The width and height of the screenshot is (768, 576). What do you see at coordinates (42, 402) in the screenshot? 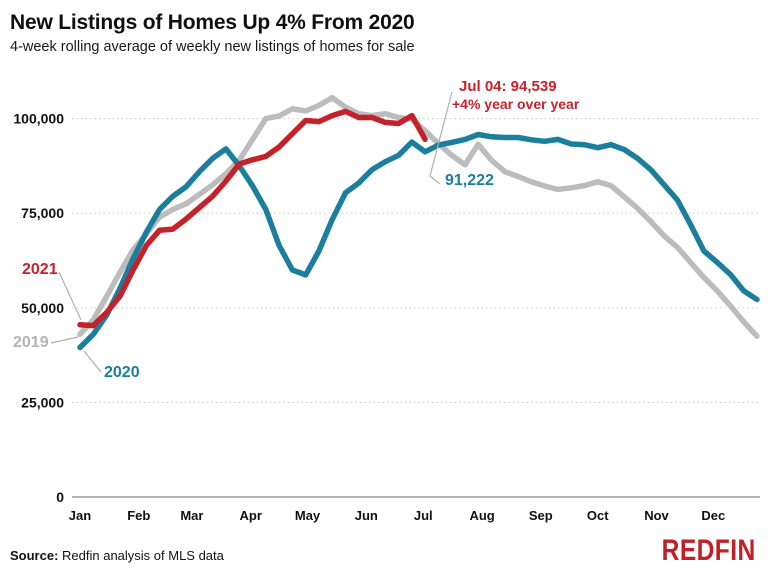
I see `y-tick-label: 25,000` at bounding box center [42, 402].